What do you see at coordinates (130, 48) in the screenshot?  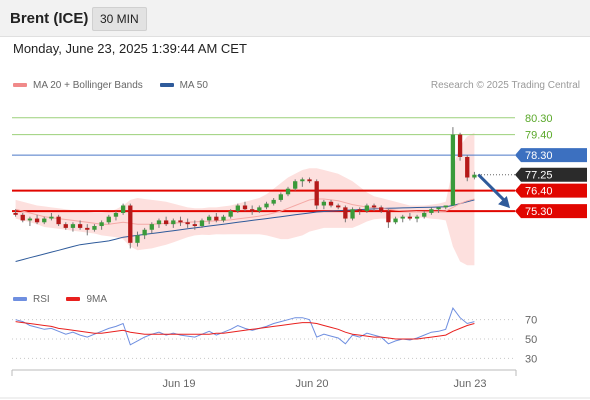 I see `timestamp: Monday, June 23, 2025 1:39:44 AM CET` at bounding box center [130, 48].